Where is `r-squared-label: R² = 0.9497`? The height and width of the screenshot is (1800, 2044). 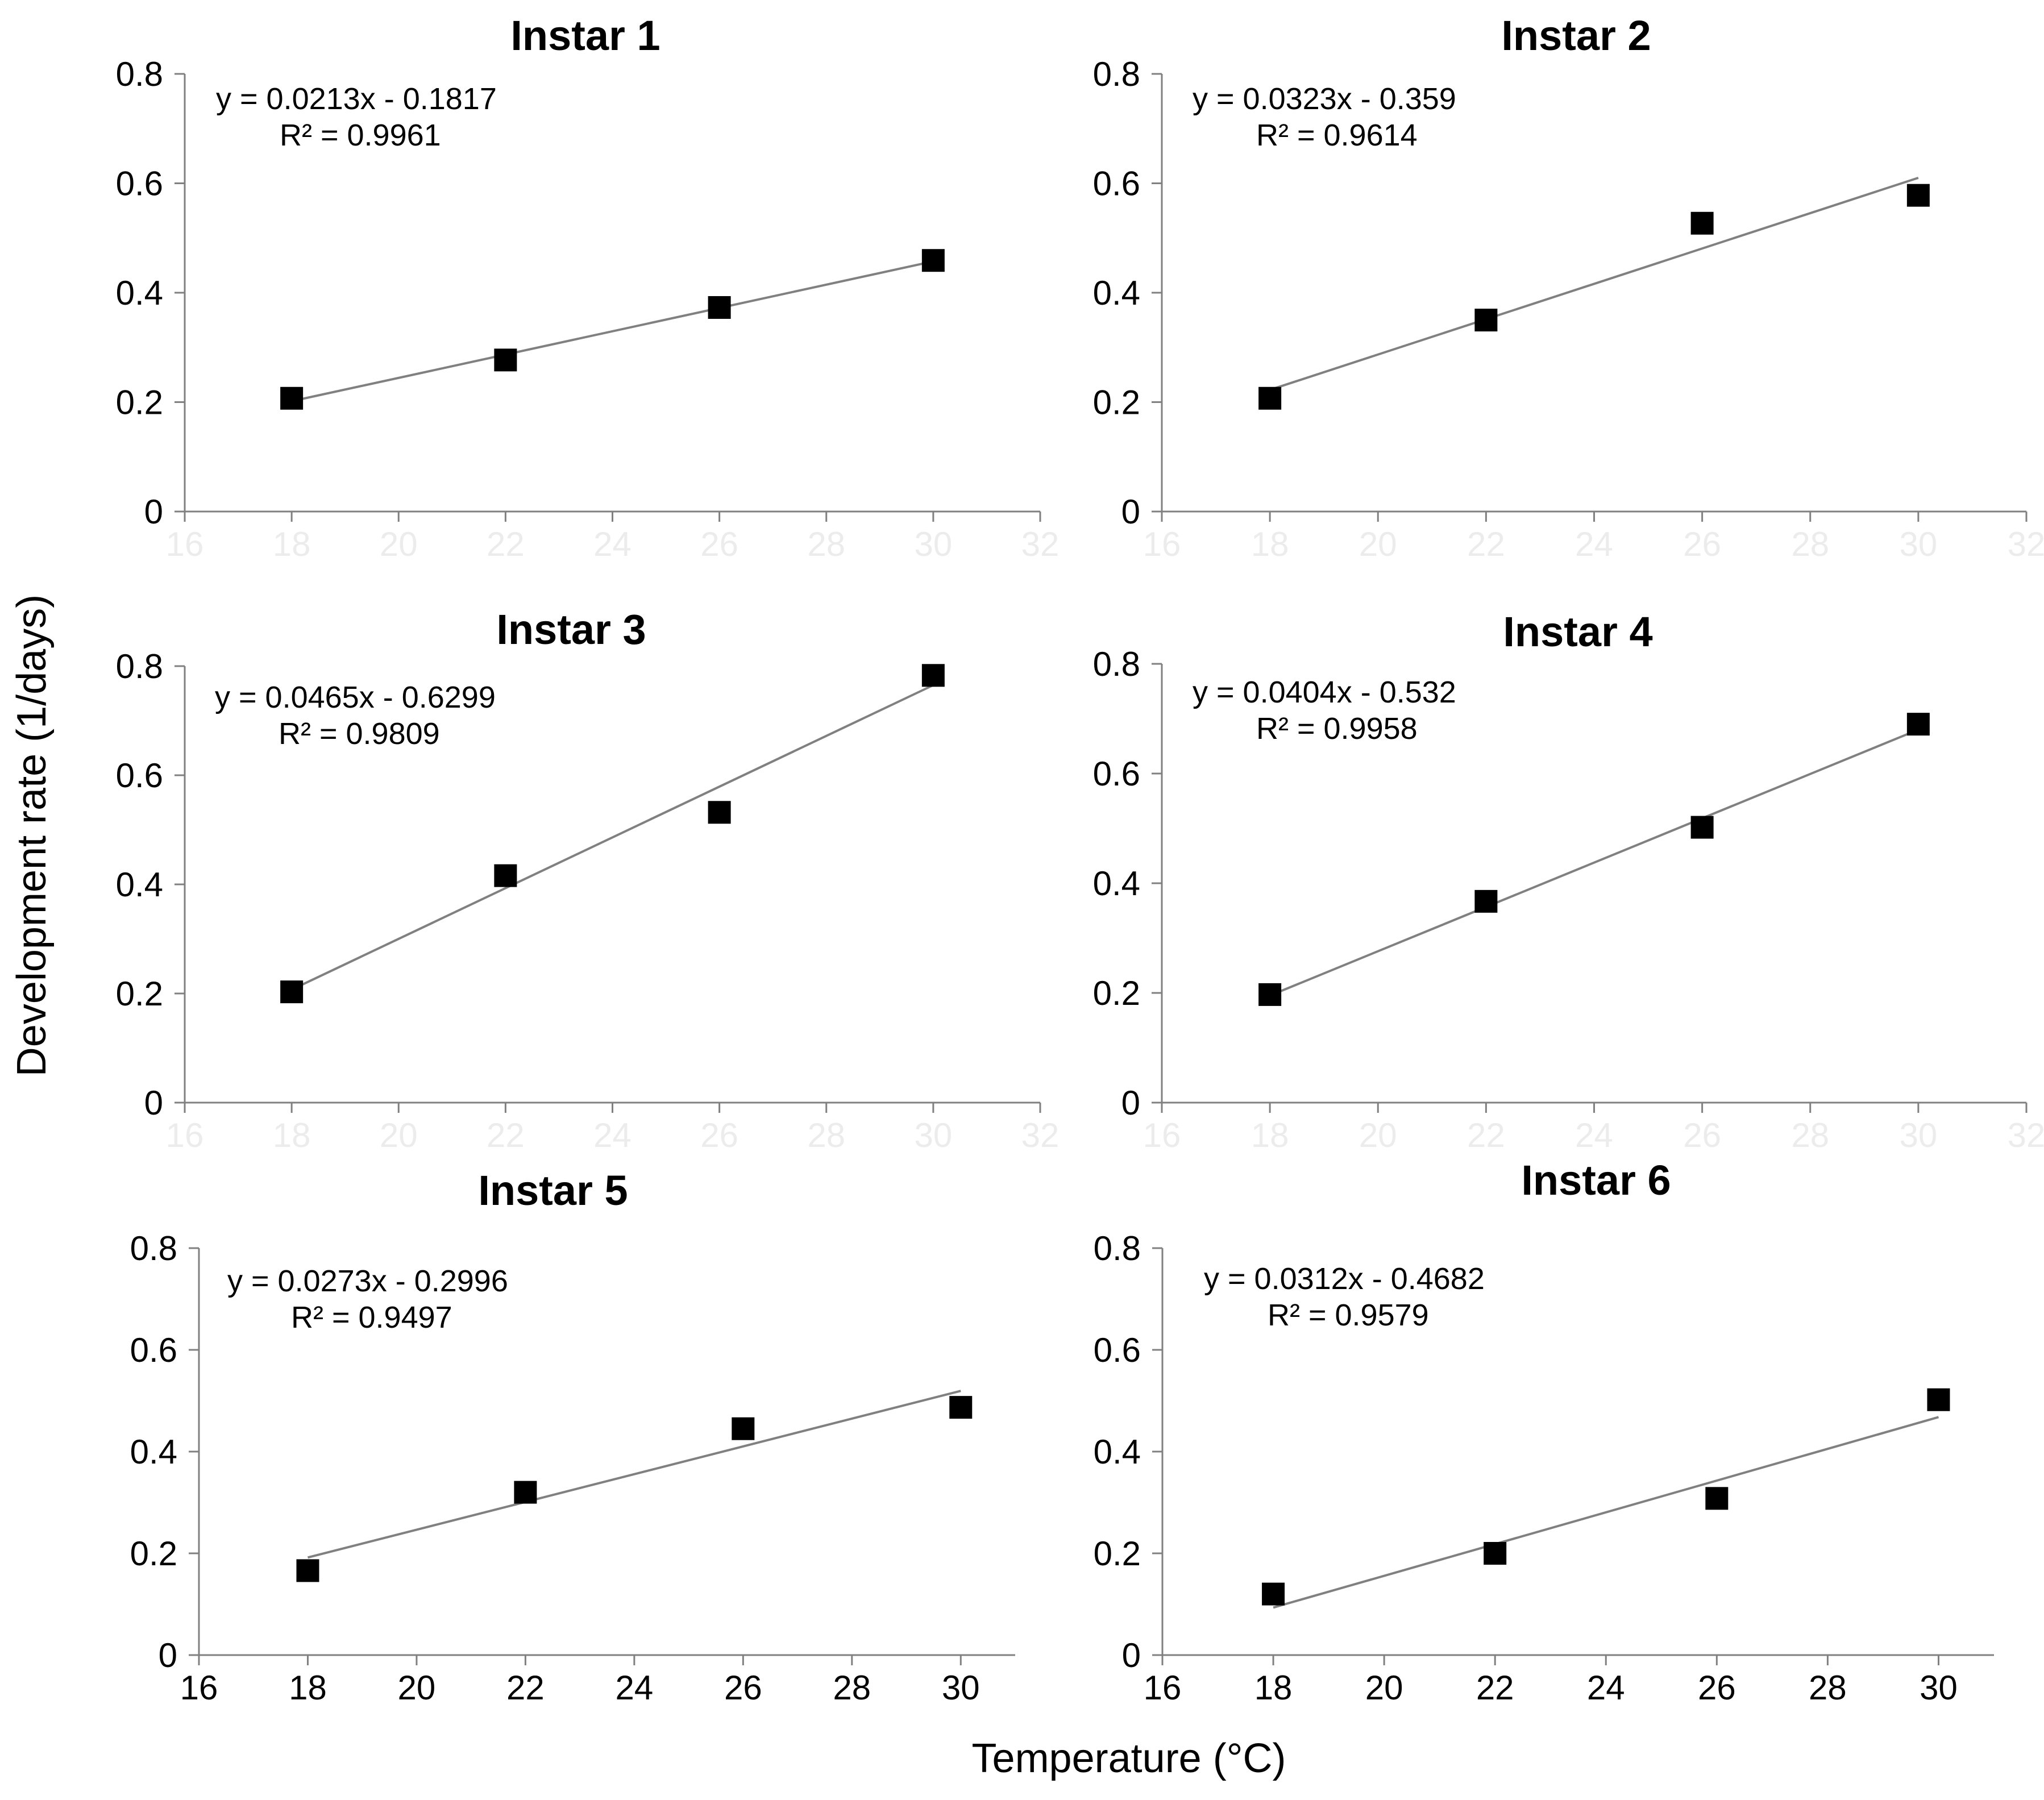 r-squared-label: R² = 0.9497 is located at coordinates (371, 1317).